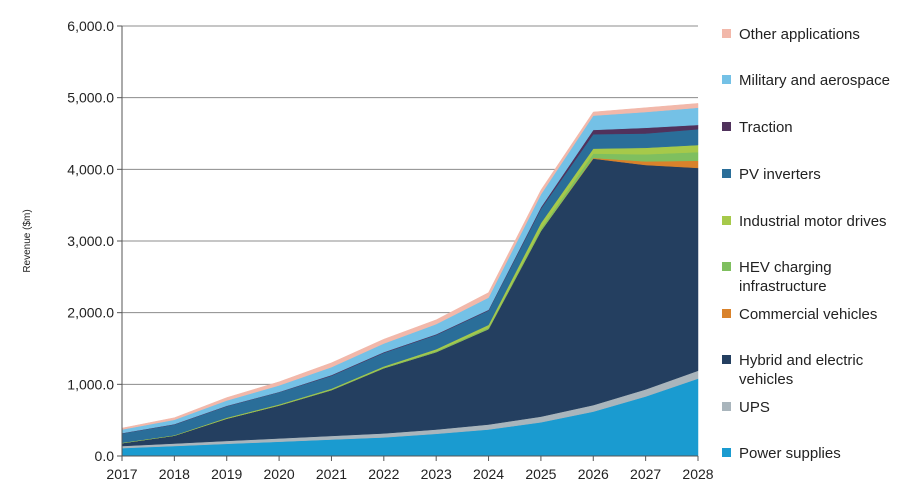 The height and width of the screenshot is (500, 918). I want to click on legend-item-hev-charging-infrastructure: HEV charging infrastructure, so click(818, 277).